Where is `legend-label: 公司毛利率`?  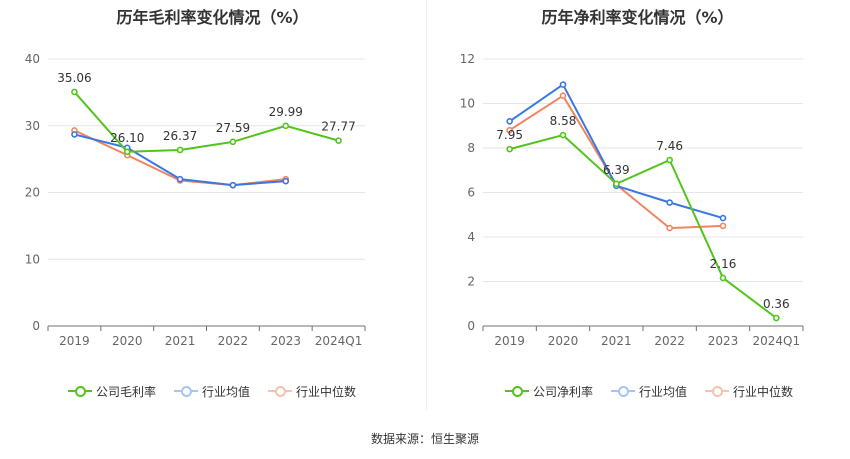
legend-label: 公司毛利率 is located at coordinates (126, 391).